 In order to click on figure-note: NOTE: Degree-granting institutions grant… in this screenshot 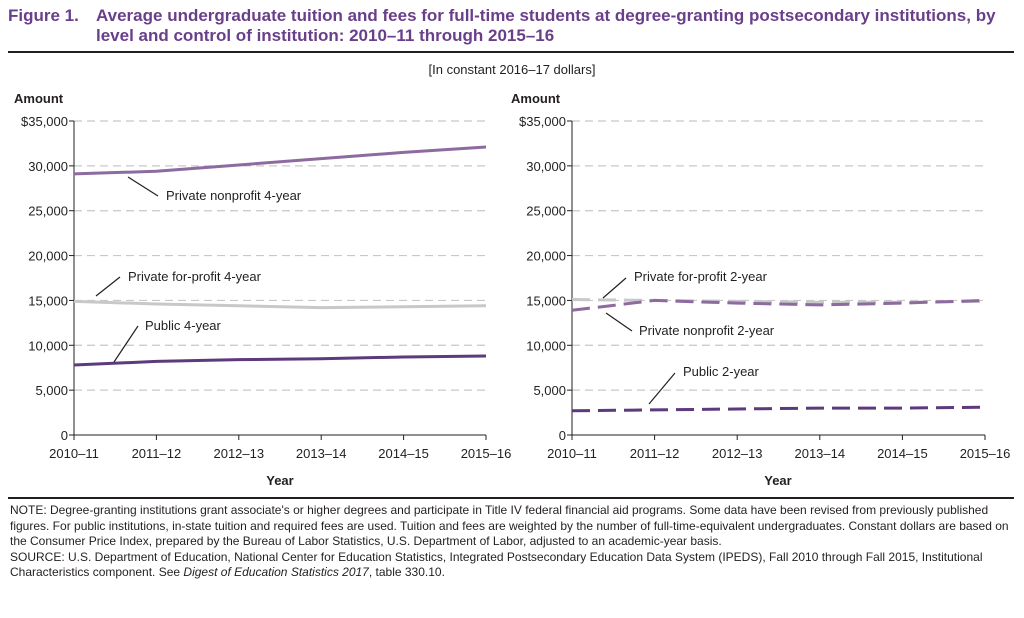, I will do `click(510, 542)`.